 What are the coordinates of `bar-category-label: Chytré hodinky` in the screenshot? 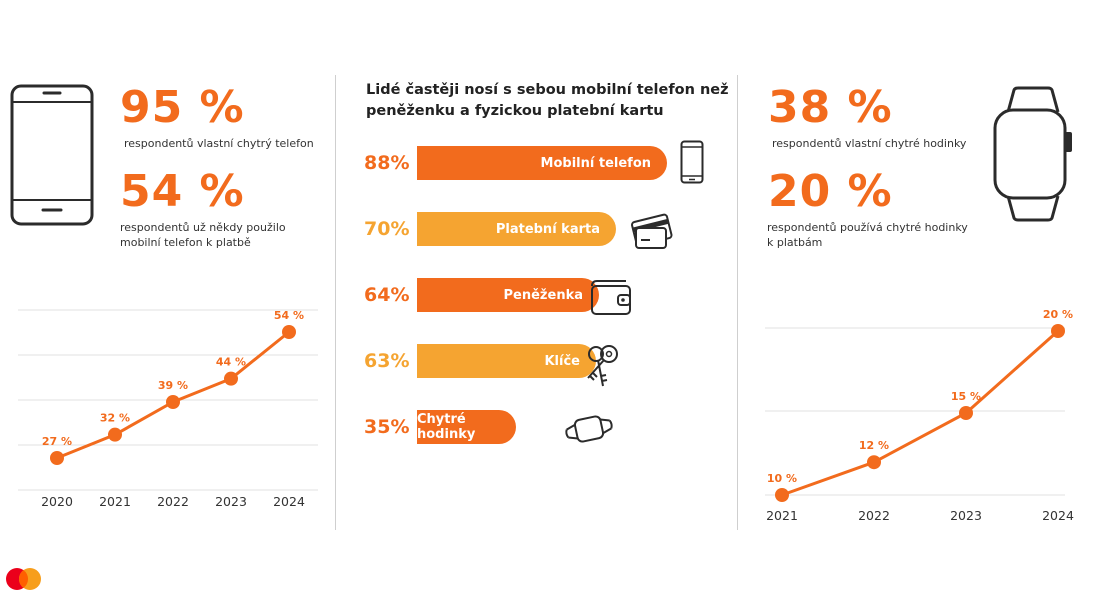 It's located at (446, 427).